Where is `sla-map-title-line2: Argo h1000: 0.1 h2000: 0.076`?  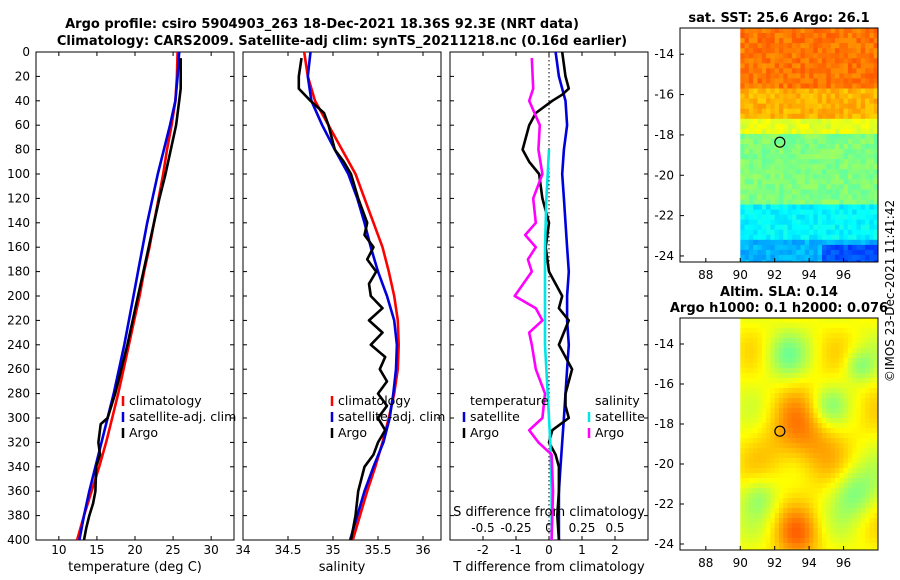 sla-map-title-line2: Argo h1000: 0.1 h2000: 0.076 is located at coordinates (779, 308).